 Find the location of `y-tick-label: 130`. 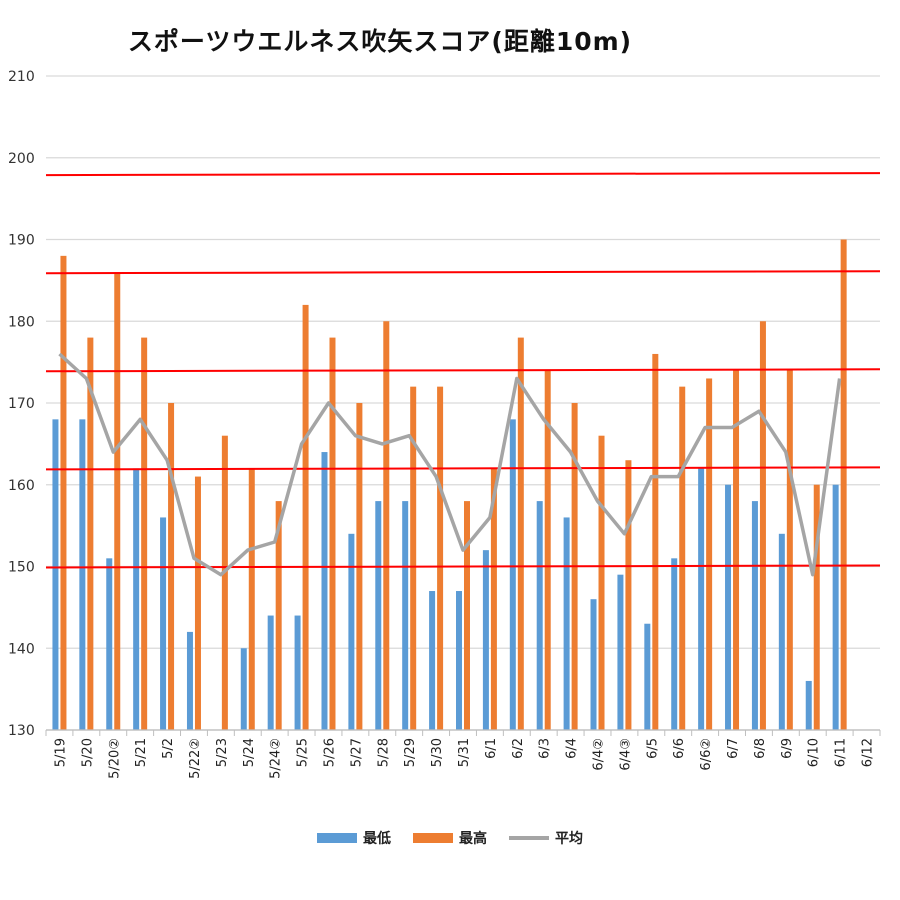

y-tick-label: 130 is located at coordinates (21, 731).